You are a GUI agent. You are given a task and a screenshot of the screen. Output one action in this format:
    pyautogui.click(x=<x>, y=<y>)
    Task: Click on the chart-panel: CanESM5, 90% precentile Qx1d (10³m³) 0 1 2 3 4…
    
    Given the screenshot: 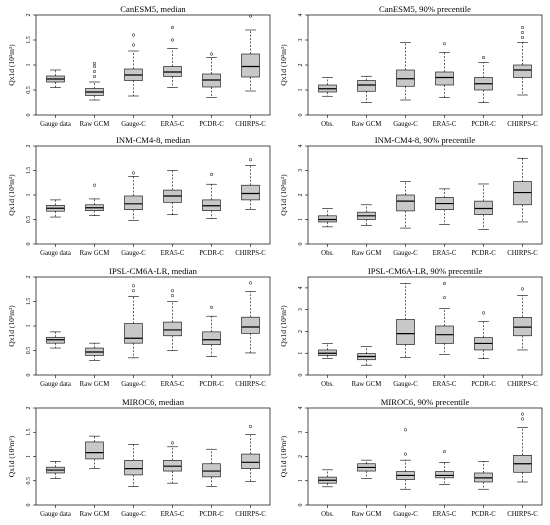 What is the action you would take?
    pyautogui.click(x=411, y=66)
    